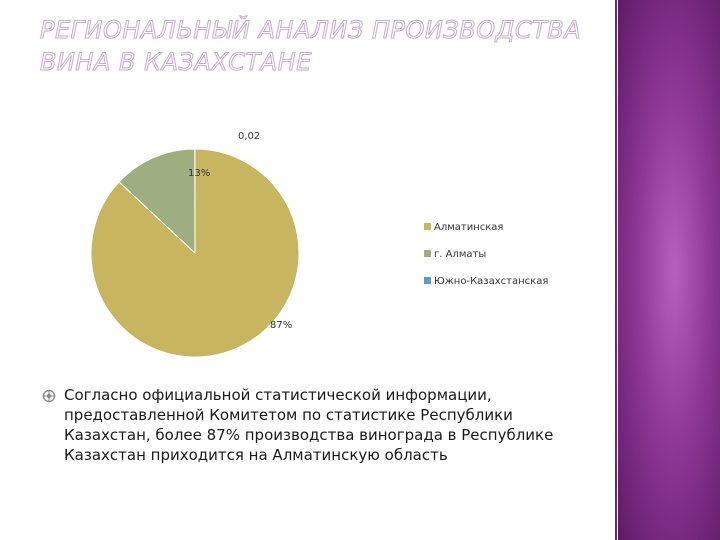  Describe the element at coordinates (669, 270) in the screenshot. I see `decorative-side-panel` at that location.